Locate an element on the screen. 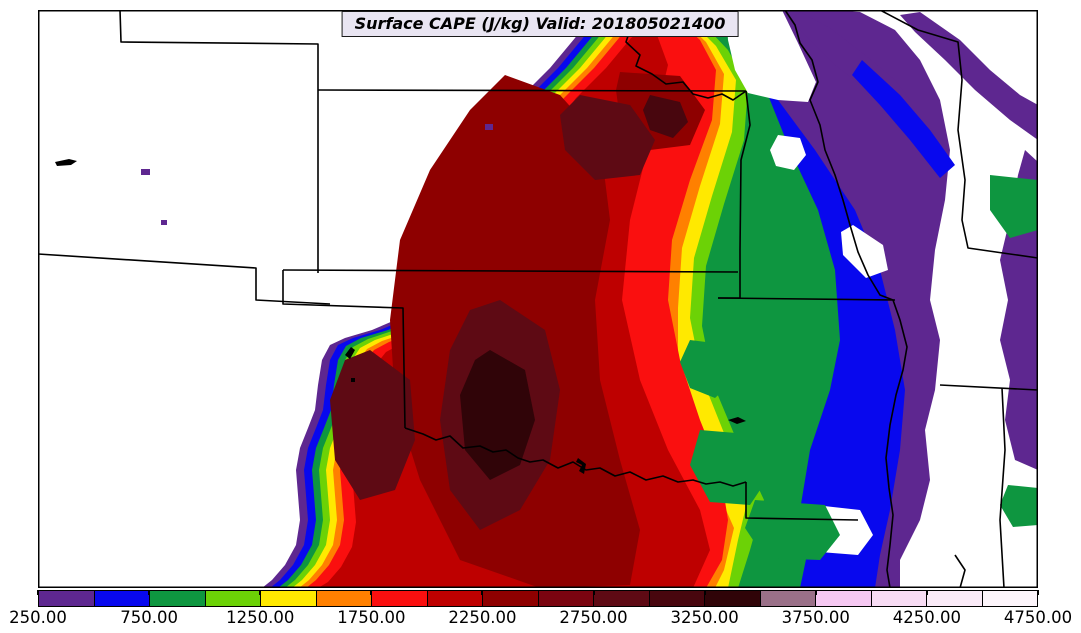 The height and width of the screenshot is (633, 1081). lake-panhandle-b is located at coordinates (353, 380).